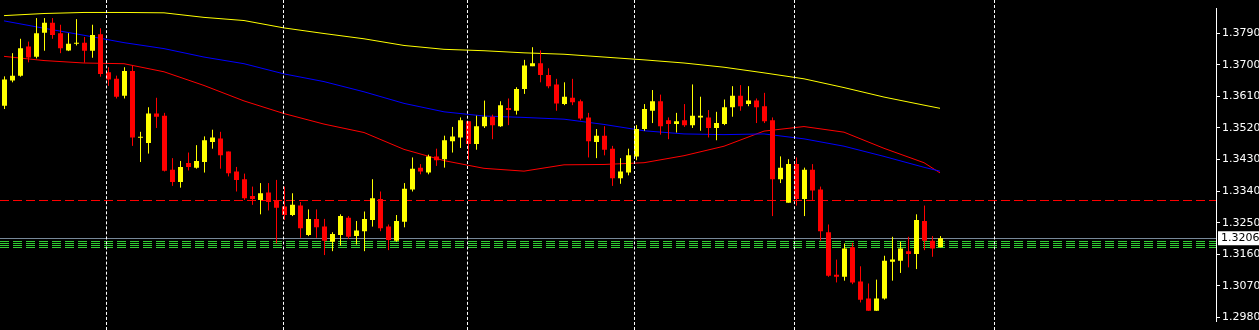 The width and height of the screenshot is (1259, 330). What do you see at coordinates (1240, 127) in the screenshot?
I see `y-tick-label: 1.3520` at bounding box center [1240, 127].